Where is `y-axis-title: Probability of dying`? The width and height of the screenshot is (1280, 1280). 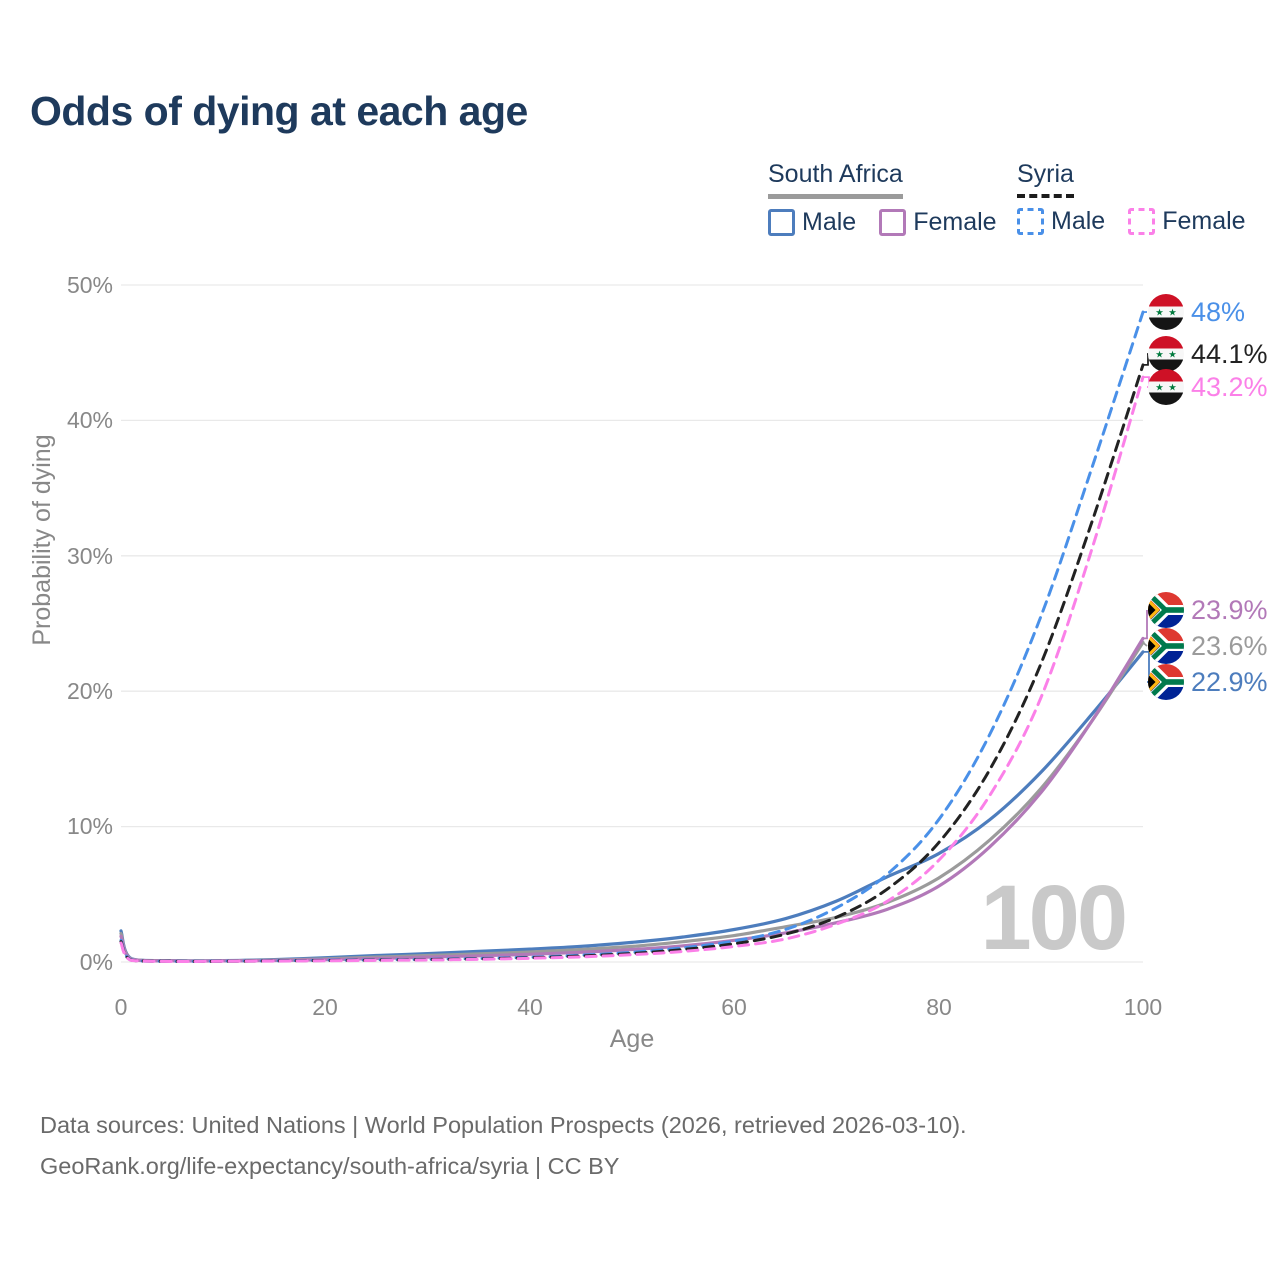 y-axis-title: Probability of dying is located at coordinates (42, 540).